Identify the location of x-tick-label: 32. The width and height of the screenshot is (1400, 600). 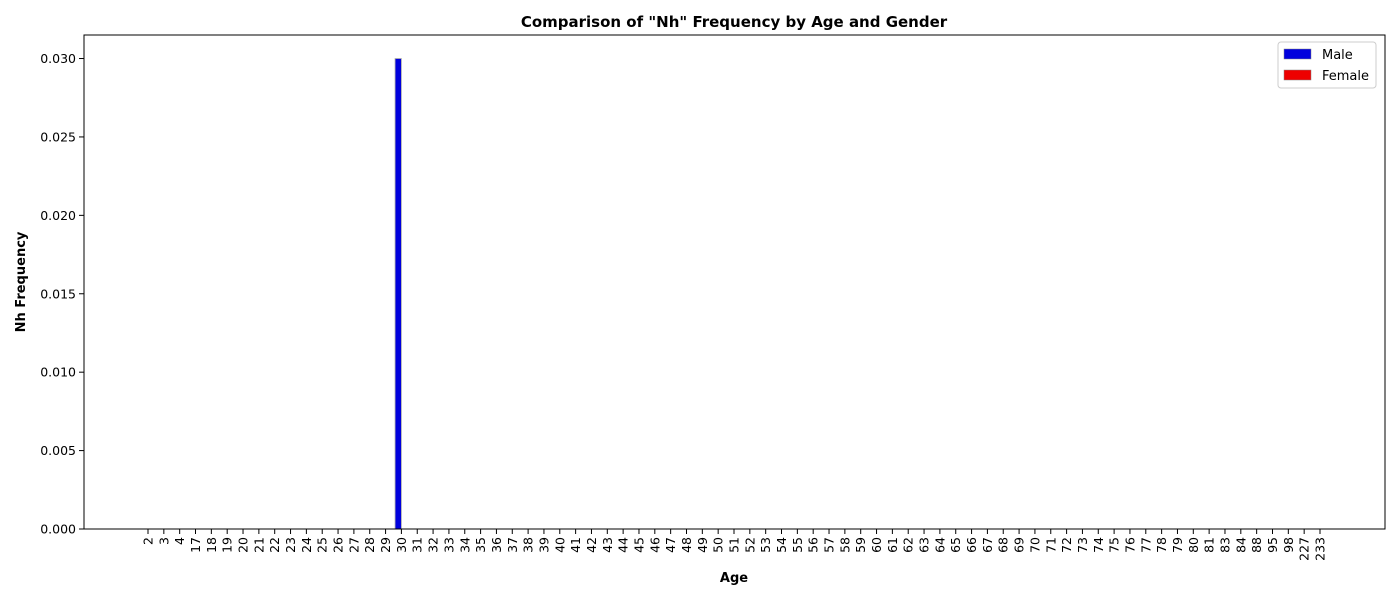
(433, 545).